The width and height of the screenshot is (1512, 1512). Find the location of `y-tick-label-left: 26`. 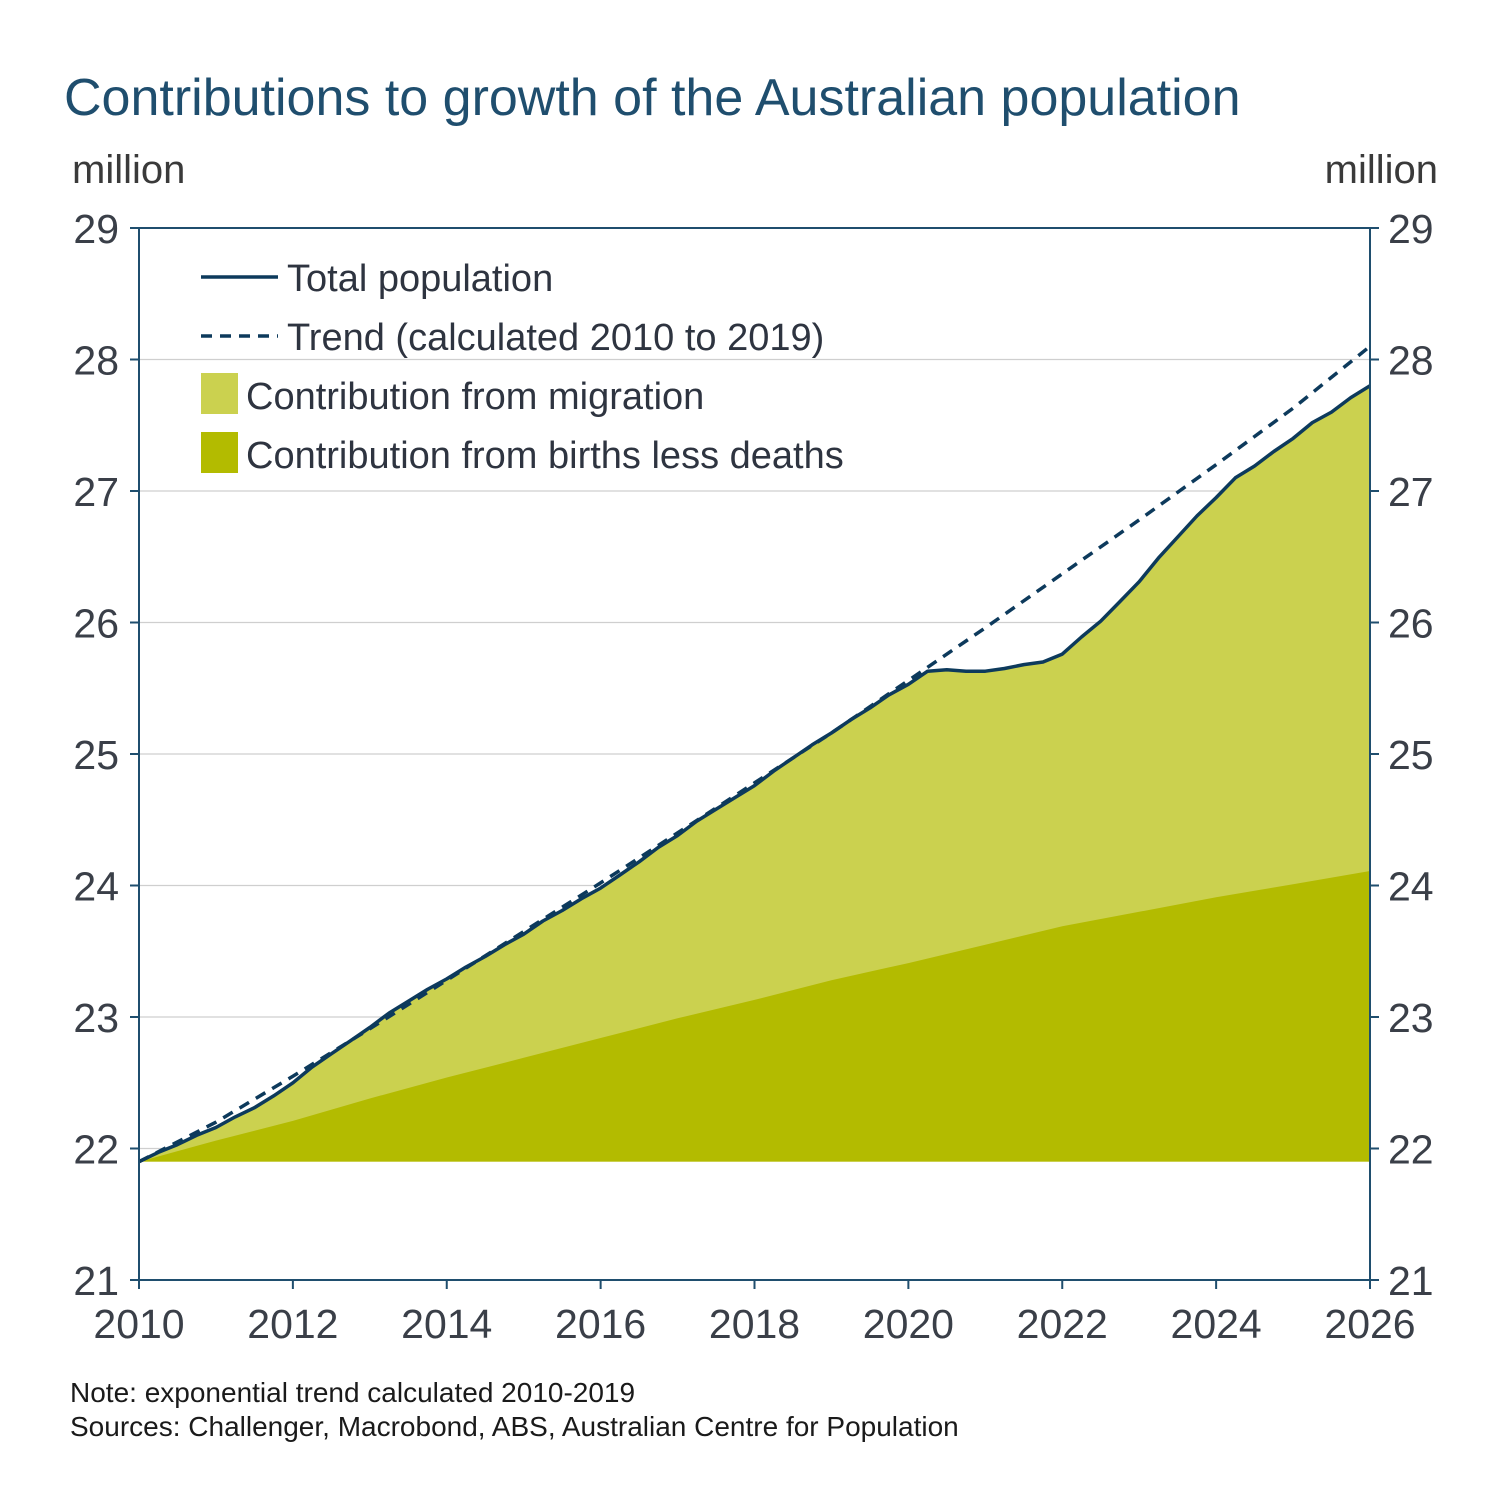

y-tick-label-left: 26 is located at coordinates (96, 624).